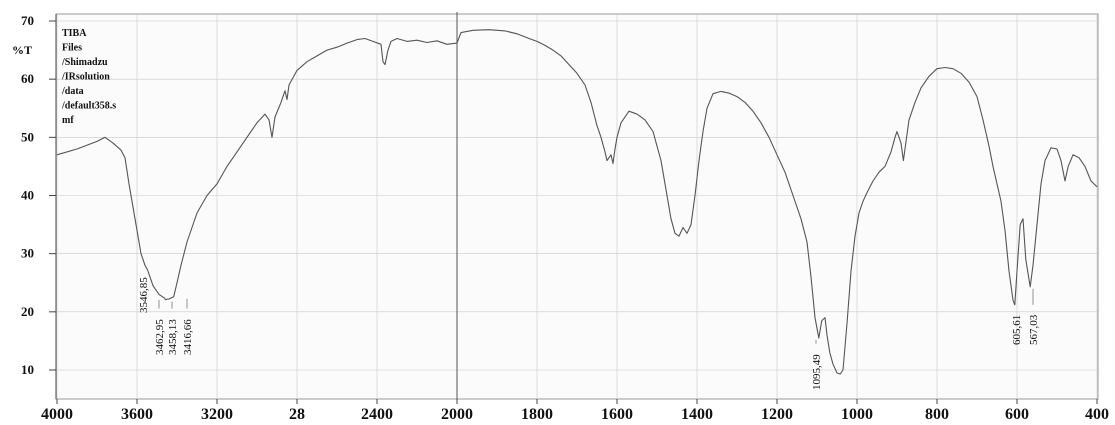  I want to click on file-info-line: /IRsolution, so click(85, 77).